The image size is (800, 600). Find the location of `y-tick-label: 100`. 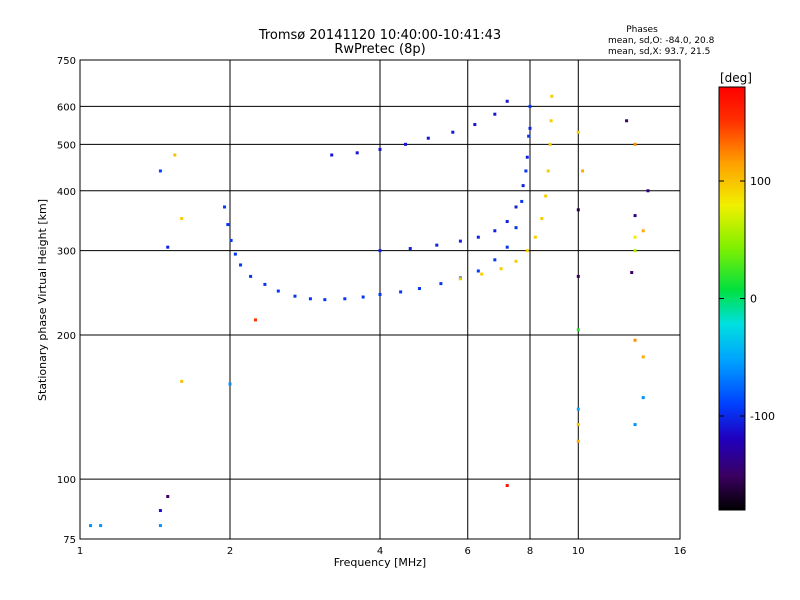

y-tick-label: 100 is located at coordinates (66, 480).